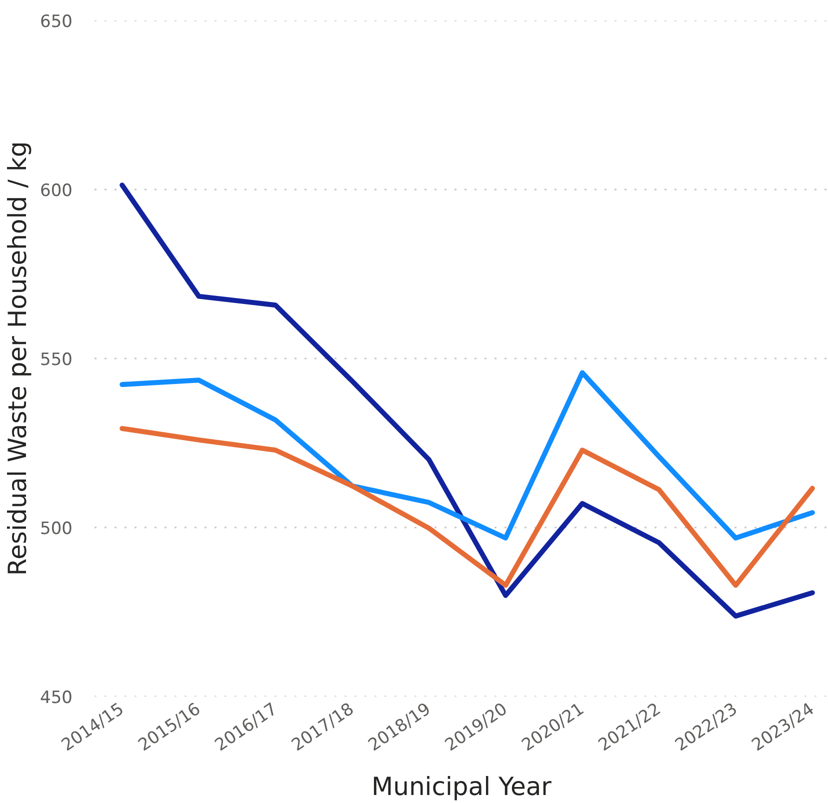 This screenshot has height=803, width=828. Describe the element at coordinates (56, 529) in the screenshot. I see `y-tick-label: 500` at that location.